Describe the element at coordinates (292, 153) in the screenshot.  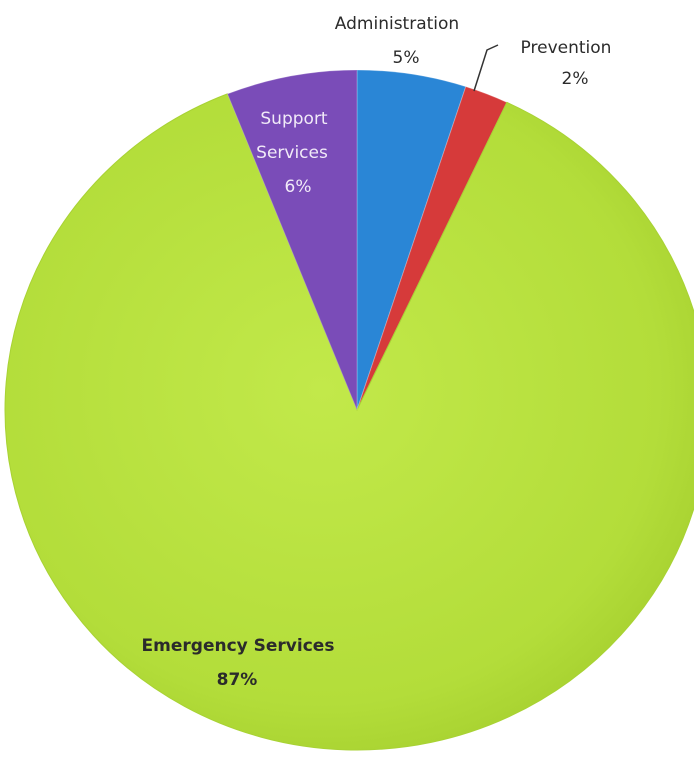
I see `support-label-line2: Services` at that location.